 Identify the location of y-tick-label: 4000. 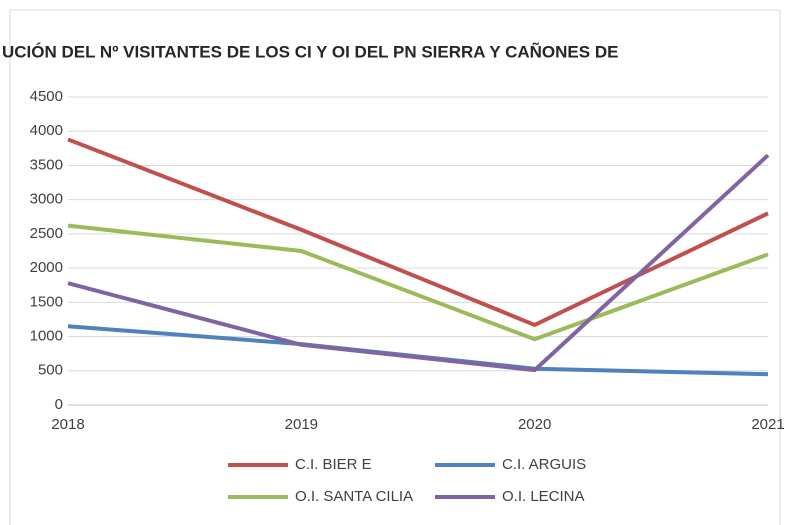
(46, 130).